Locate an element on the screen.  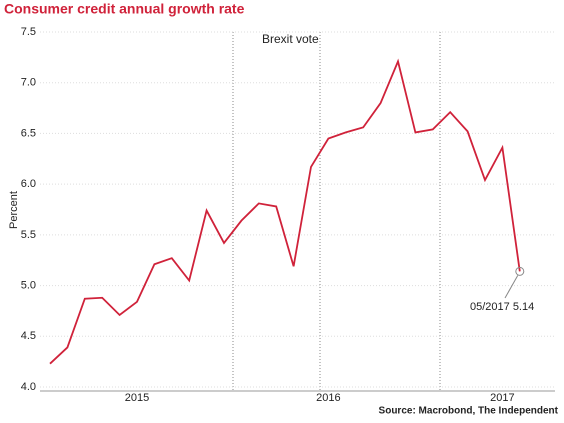
x-tick-label: 2016 is located at coordinates (328, 398).